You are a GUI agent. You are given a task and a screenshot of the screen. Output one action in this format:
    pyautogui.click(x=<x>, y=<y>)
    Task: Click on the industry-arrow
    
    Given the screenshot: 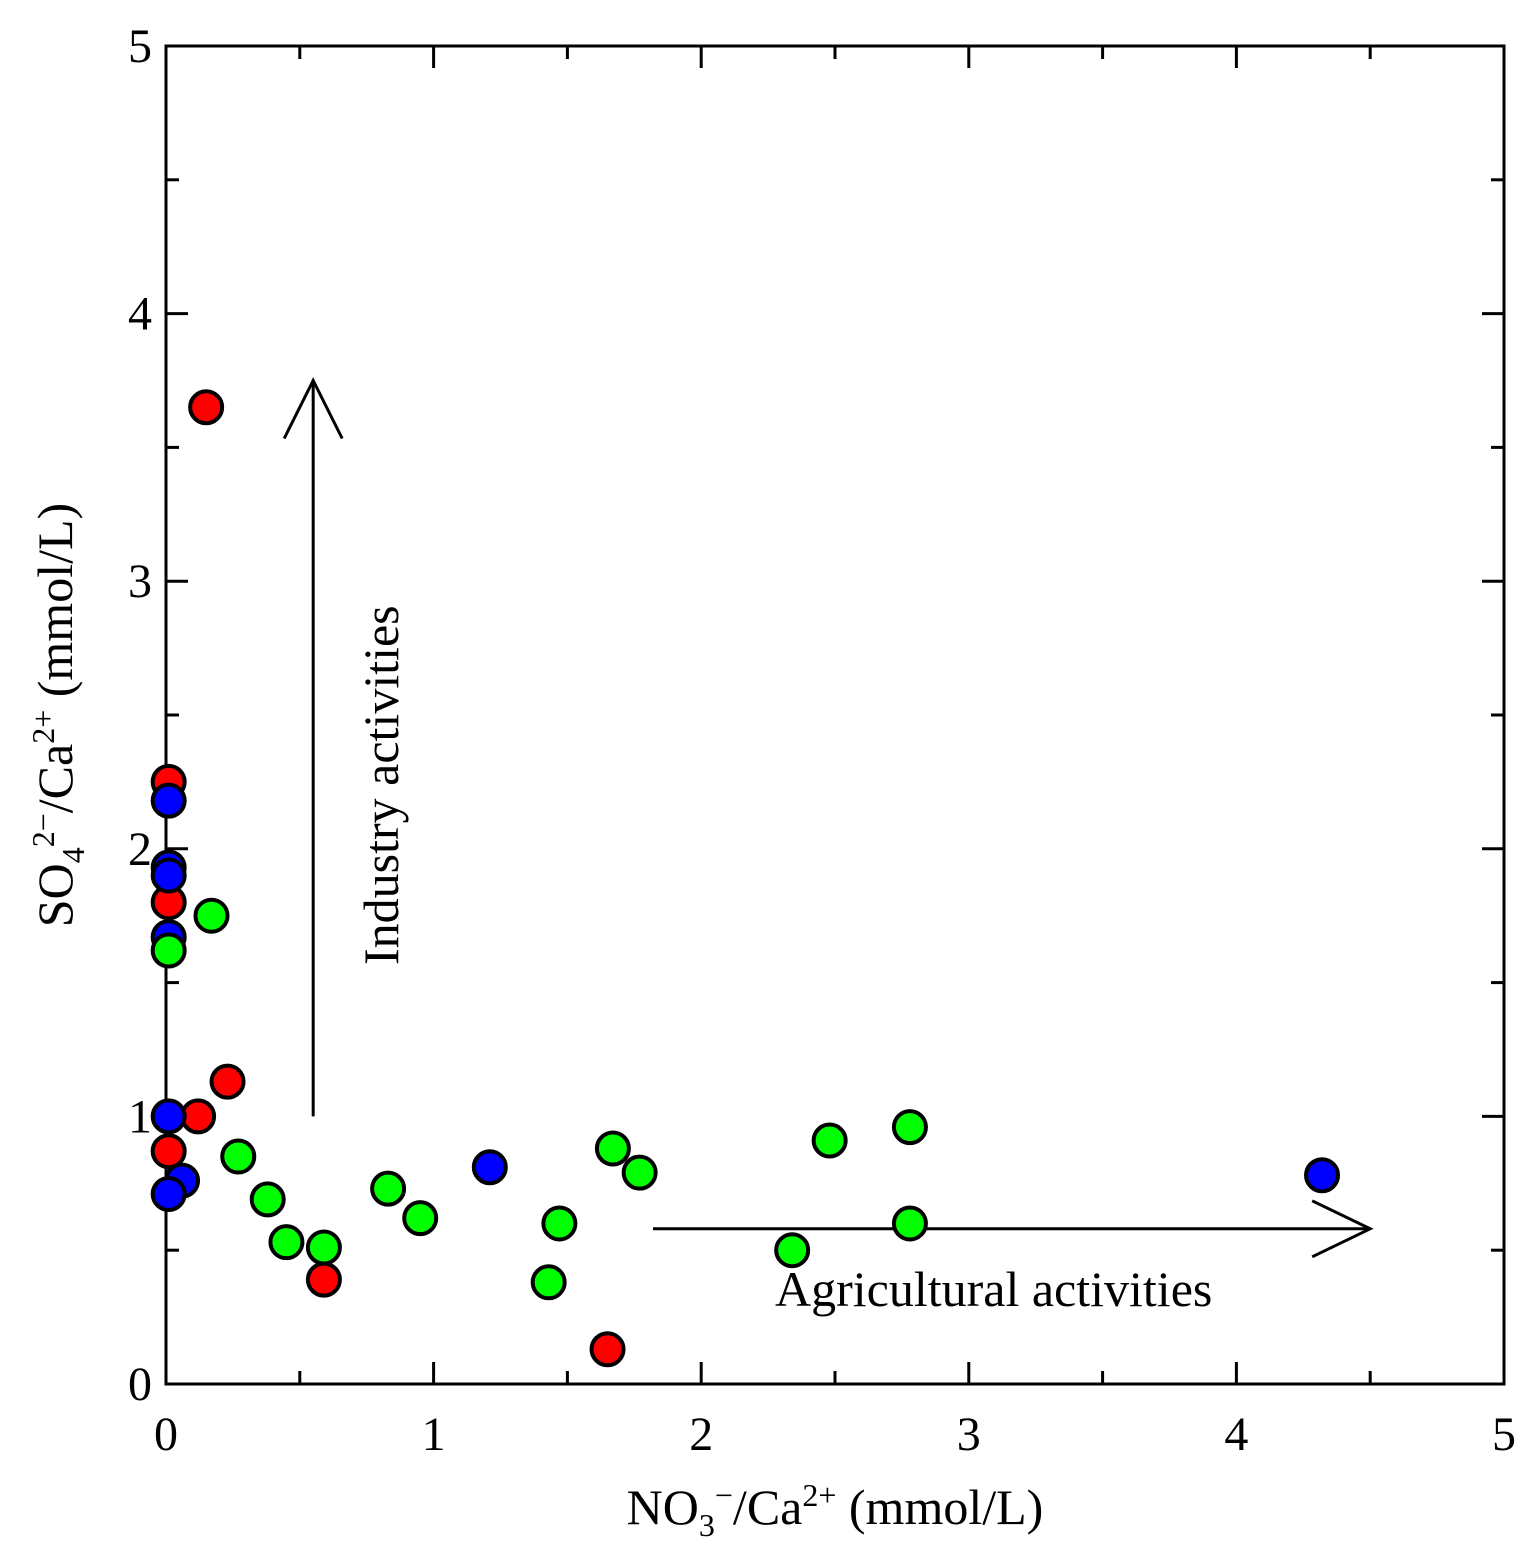 What is the action you would take?
    pyautogui.click(x=313, y=747)
    